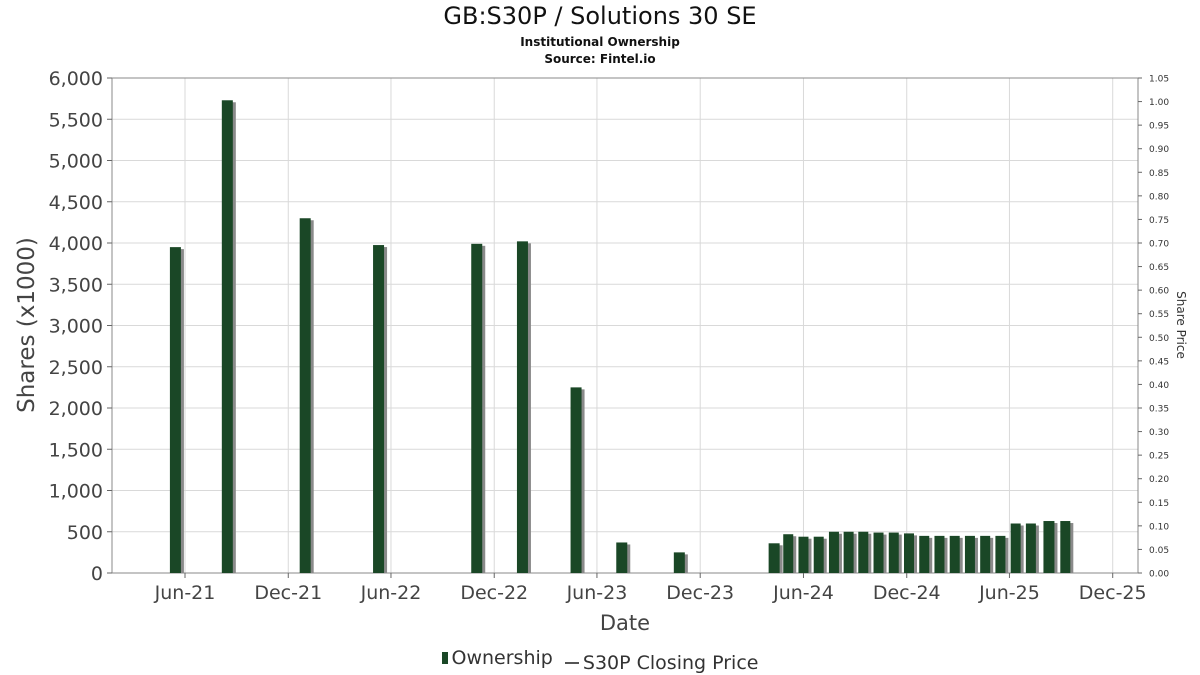 The height and width of the screenshot is (675, 1200). I want to click on chart-title: GB:S30P / Solutions 30 SE, so click(600, 16).